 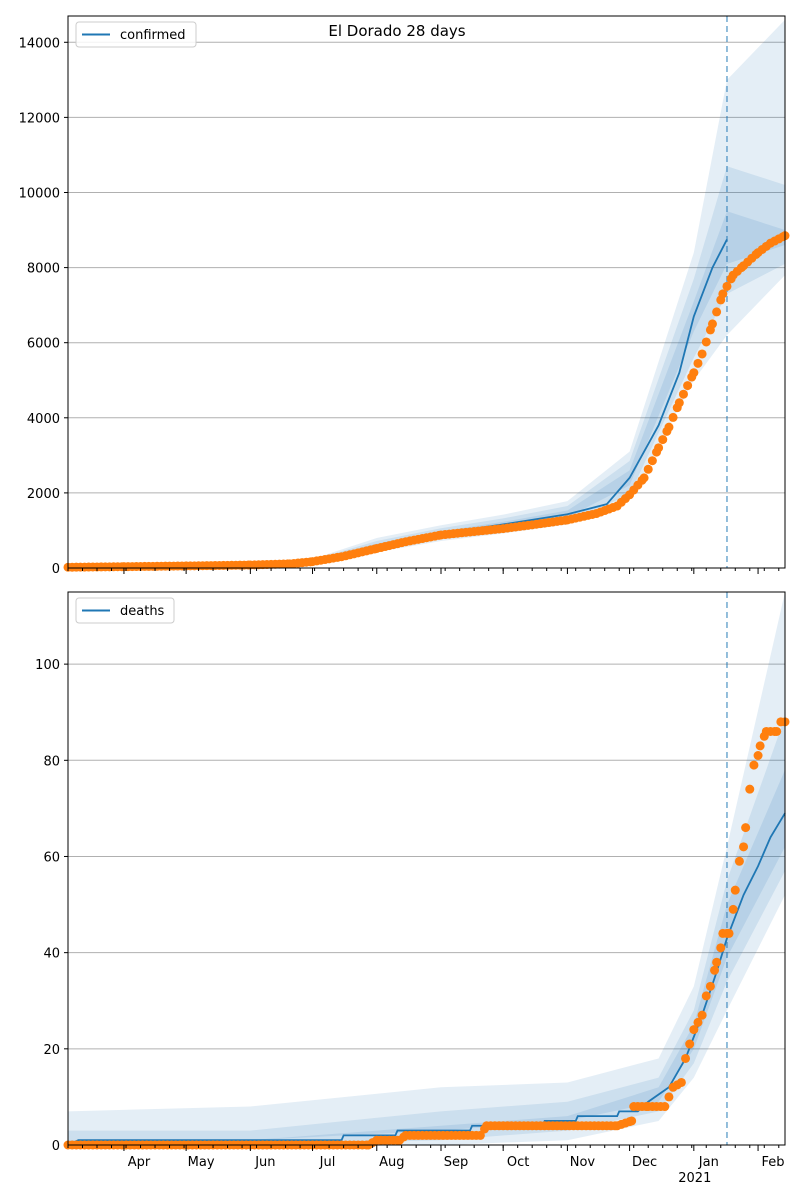 I want to click on y-tick-label: 4000, so click(x=43, y=419).